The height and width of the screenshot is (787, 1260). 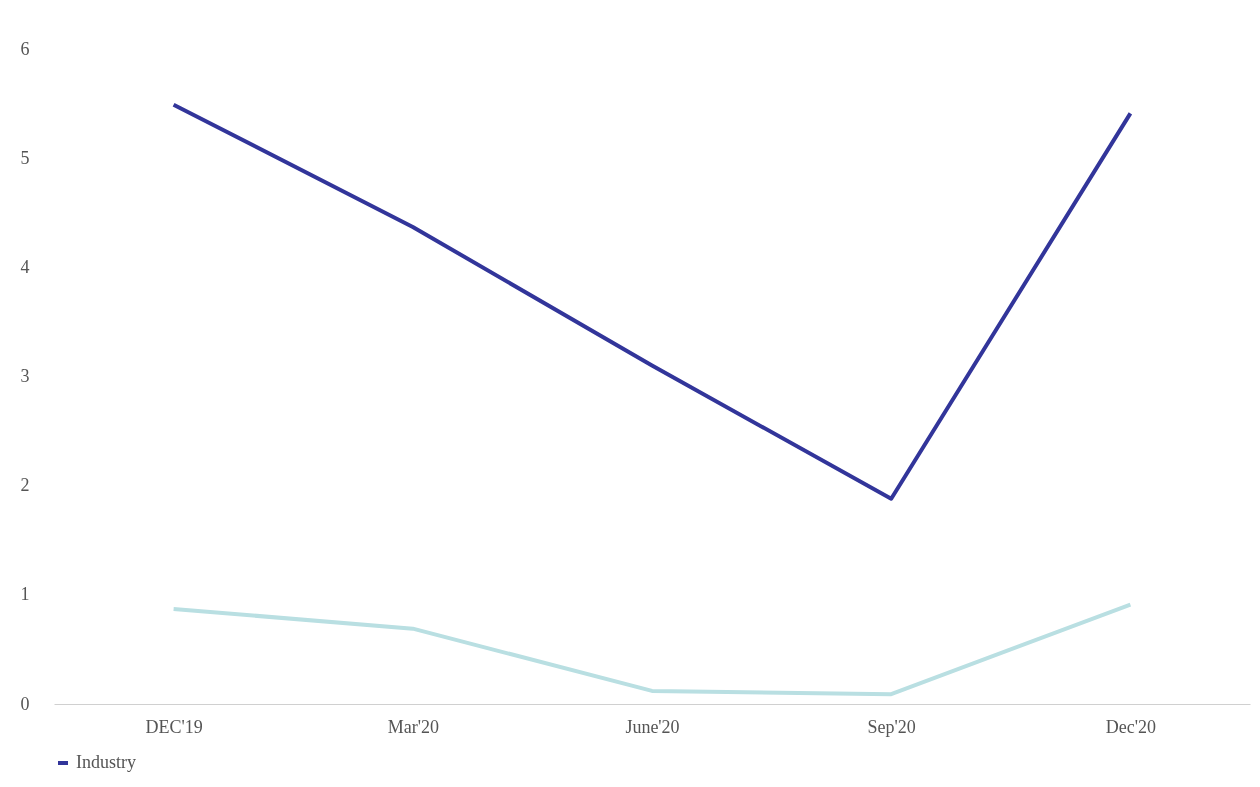 I want to click on y-tick-label: 2, so click(x=25, y=485).